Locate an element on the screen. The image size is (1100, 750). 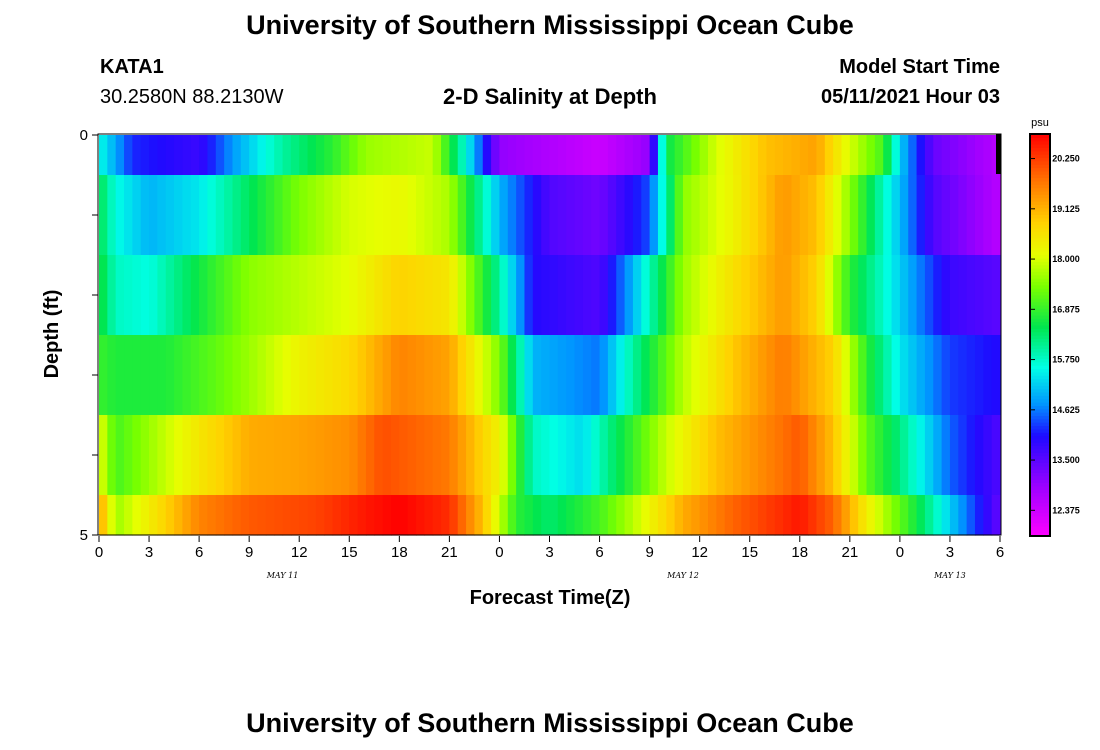
heatmap-row is located at coordinates (550, 455).